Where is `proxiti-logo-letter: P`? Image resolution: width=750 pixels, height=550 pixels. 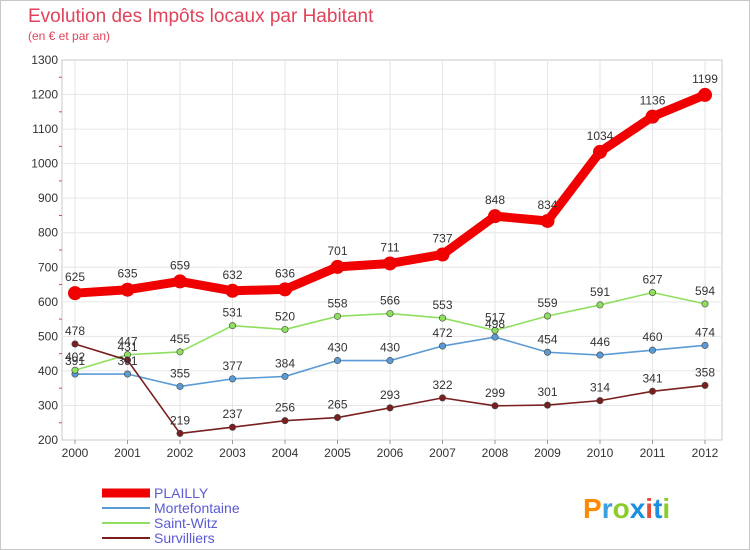
proxiti-logo-letter: P is located at coordinates (592, 508).